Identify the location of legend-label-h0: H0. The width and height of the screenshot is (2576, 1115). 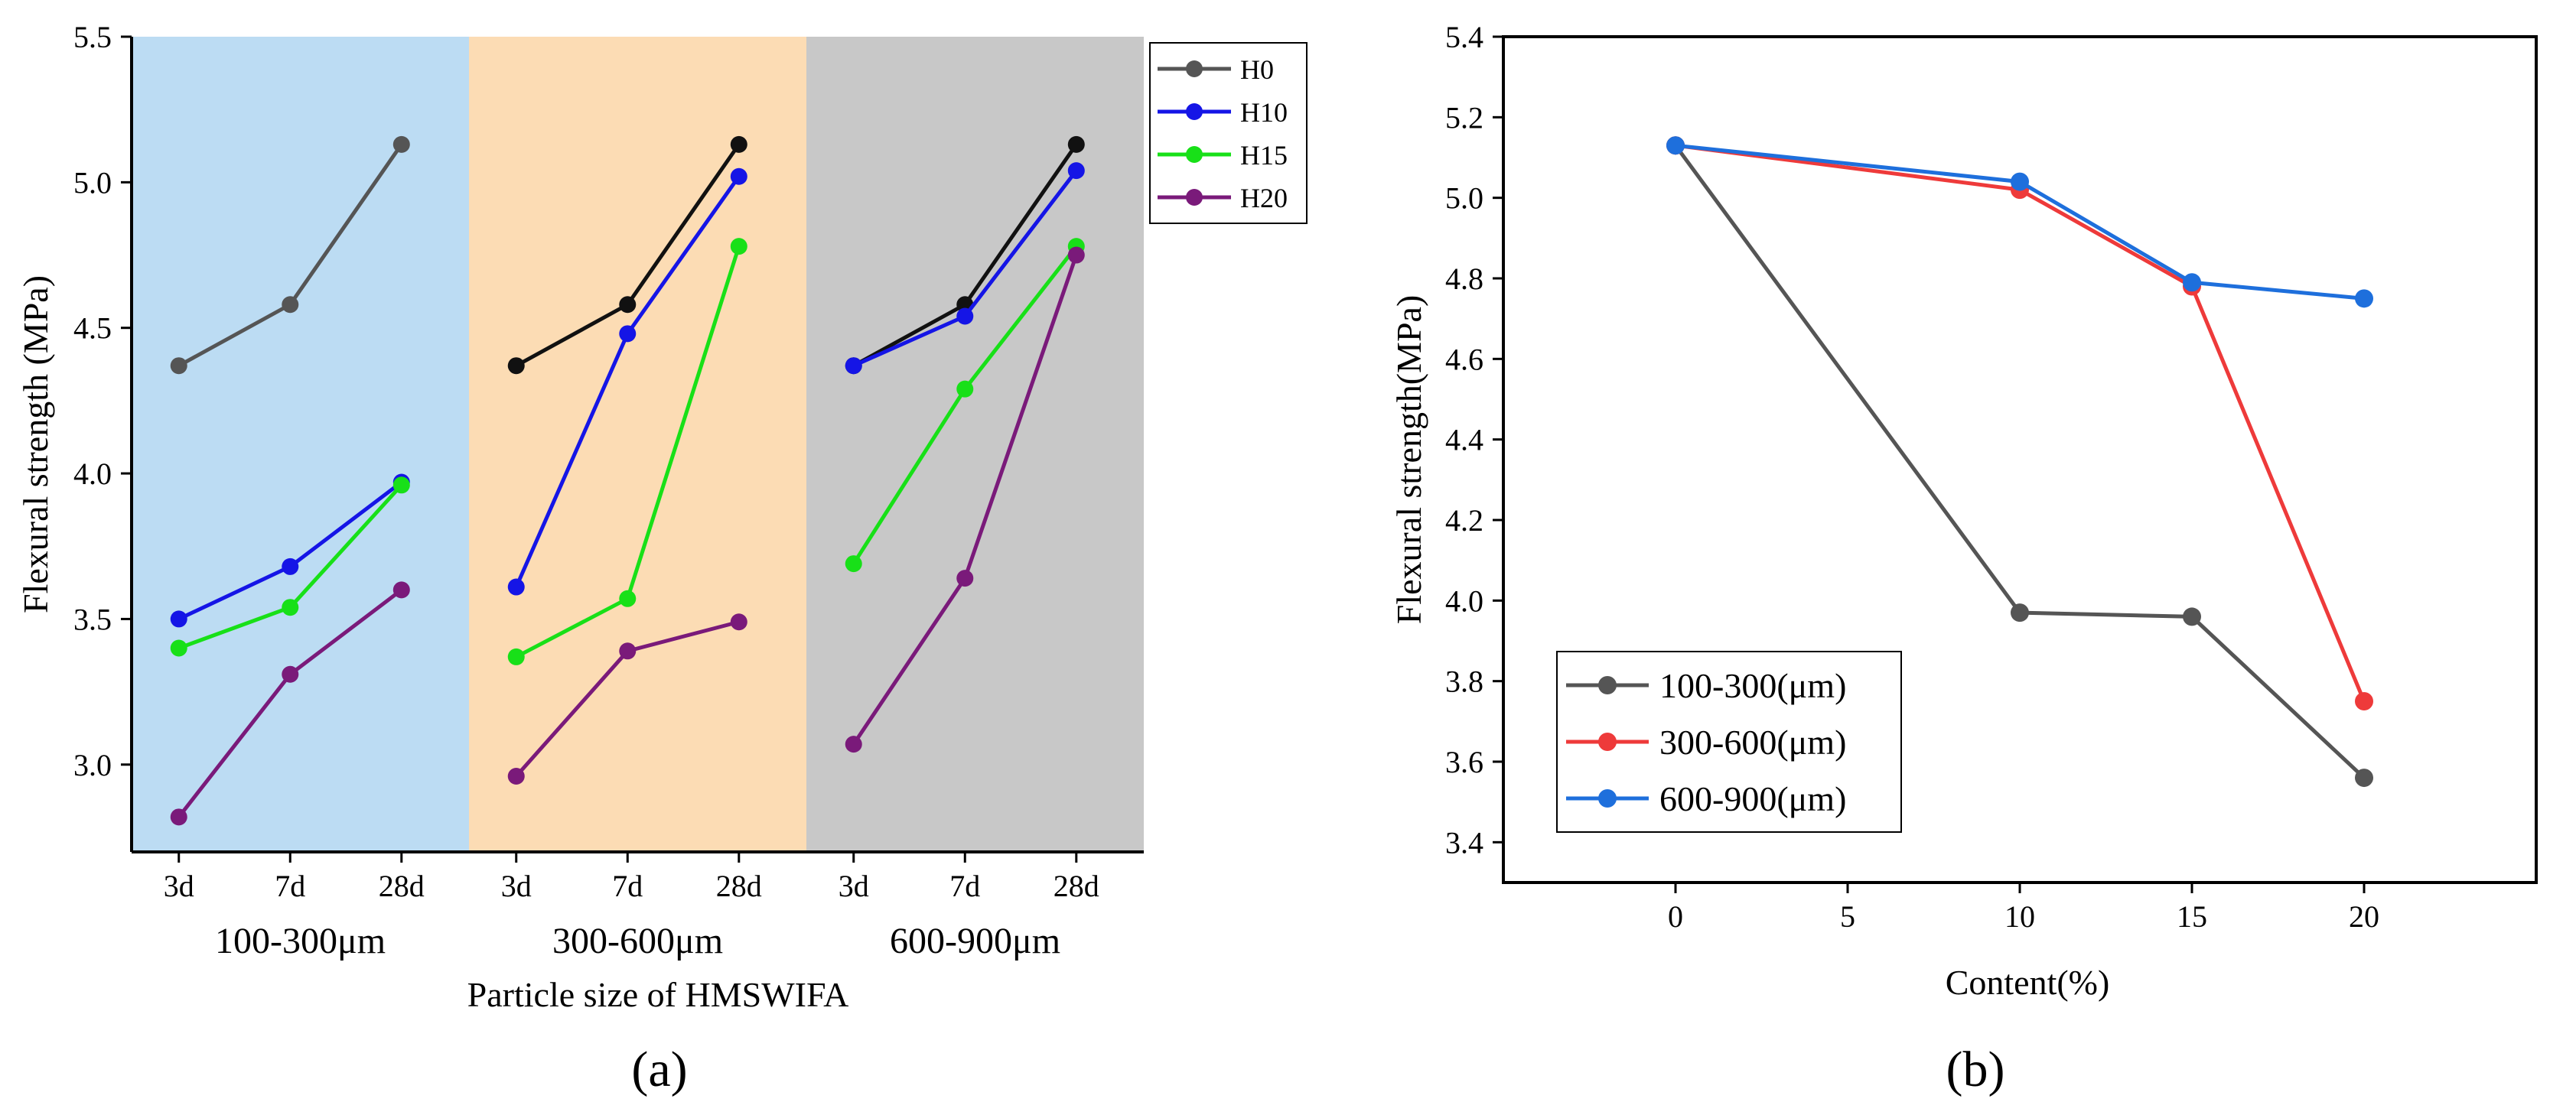
(1257, 69).